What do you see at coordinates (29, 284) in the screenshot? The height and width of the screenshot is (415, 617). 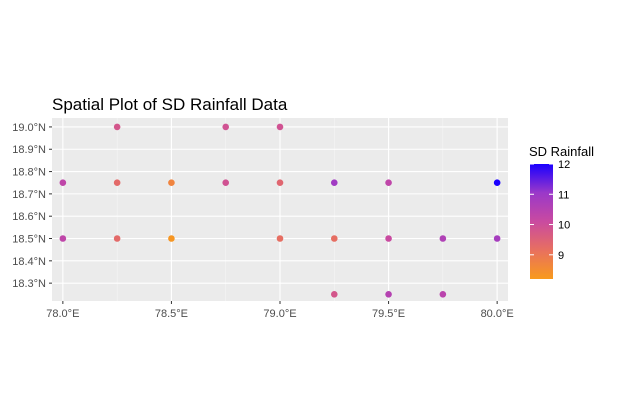 I see `y-tick-label: 18.3°N` at bounding box center [29, 284].